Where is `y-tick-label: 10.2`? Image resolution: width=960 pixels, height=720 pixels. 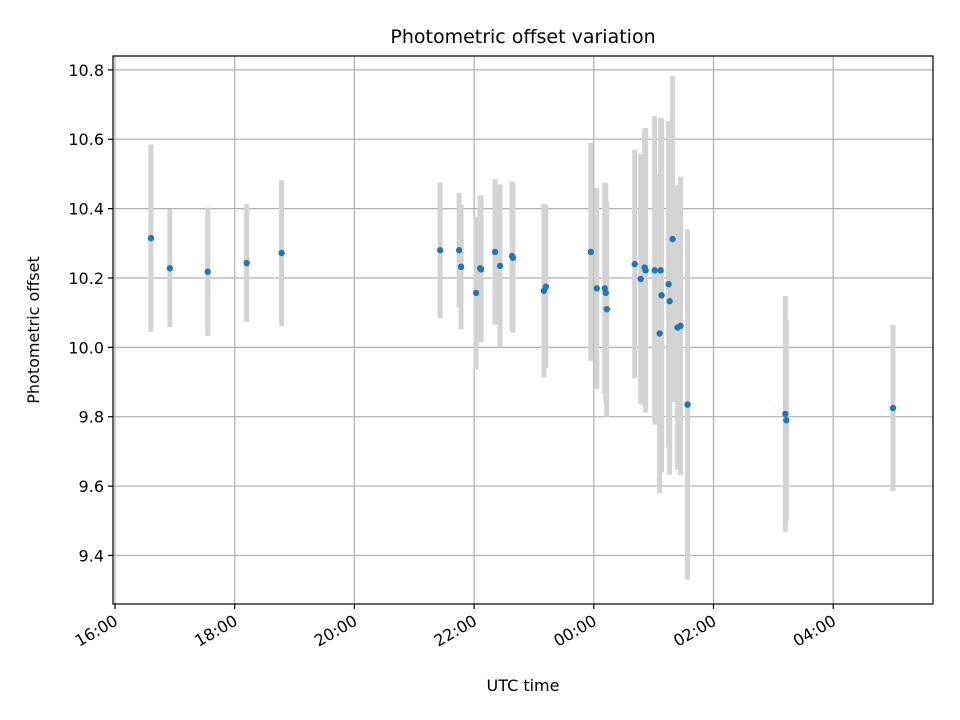
y-tick-label: 10.2 is located at coordinates (86, 278).